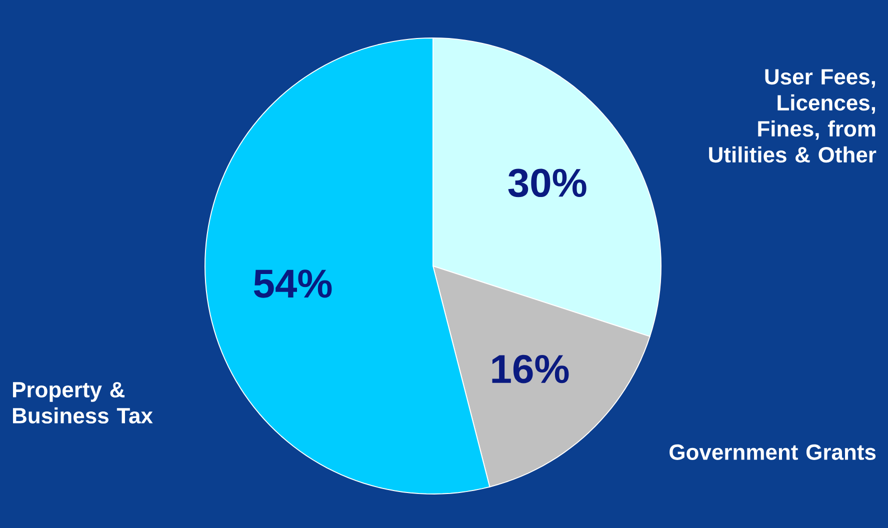  Describe the element at coordinates (83, 403) in the screenshot. I see `slice-label: Property & Business Tax` at that location.